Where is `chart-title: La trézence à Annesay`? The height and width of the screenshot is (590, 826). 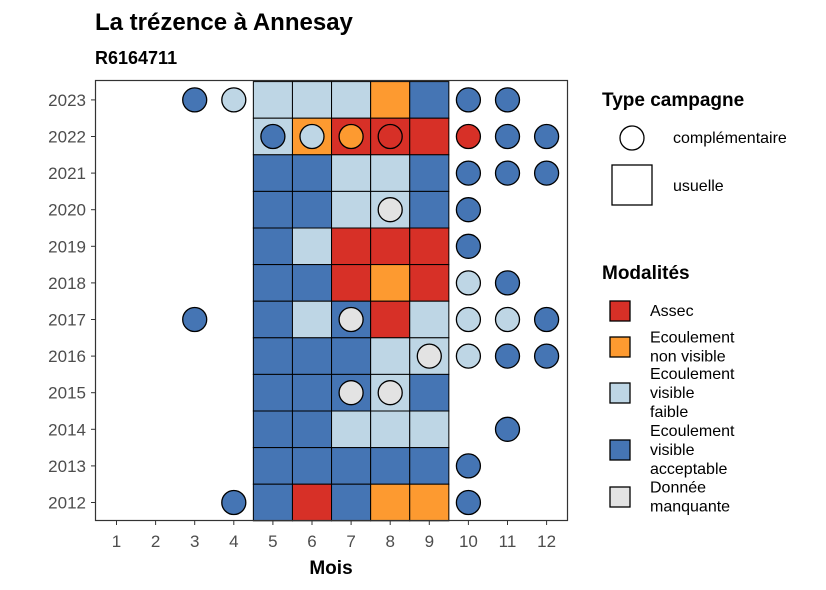
chart-title: La trézence à Annesay is located at coordinates (224, 22).